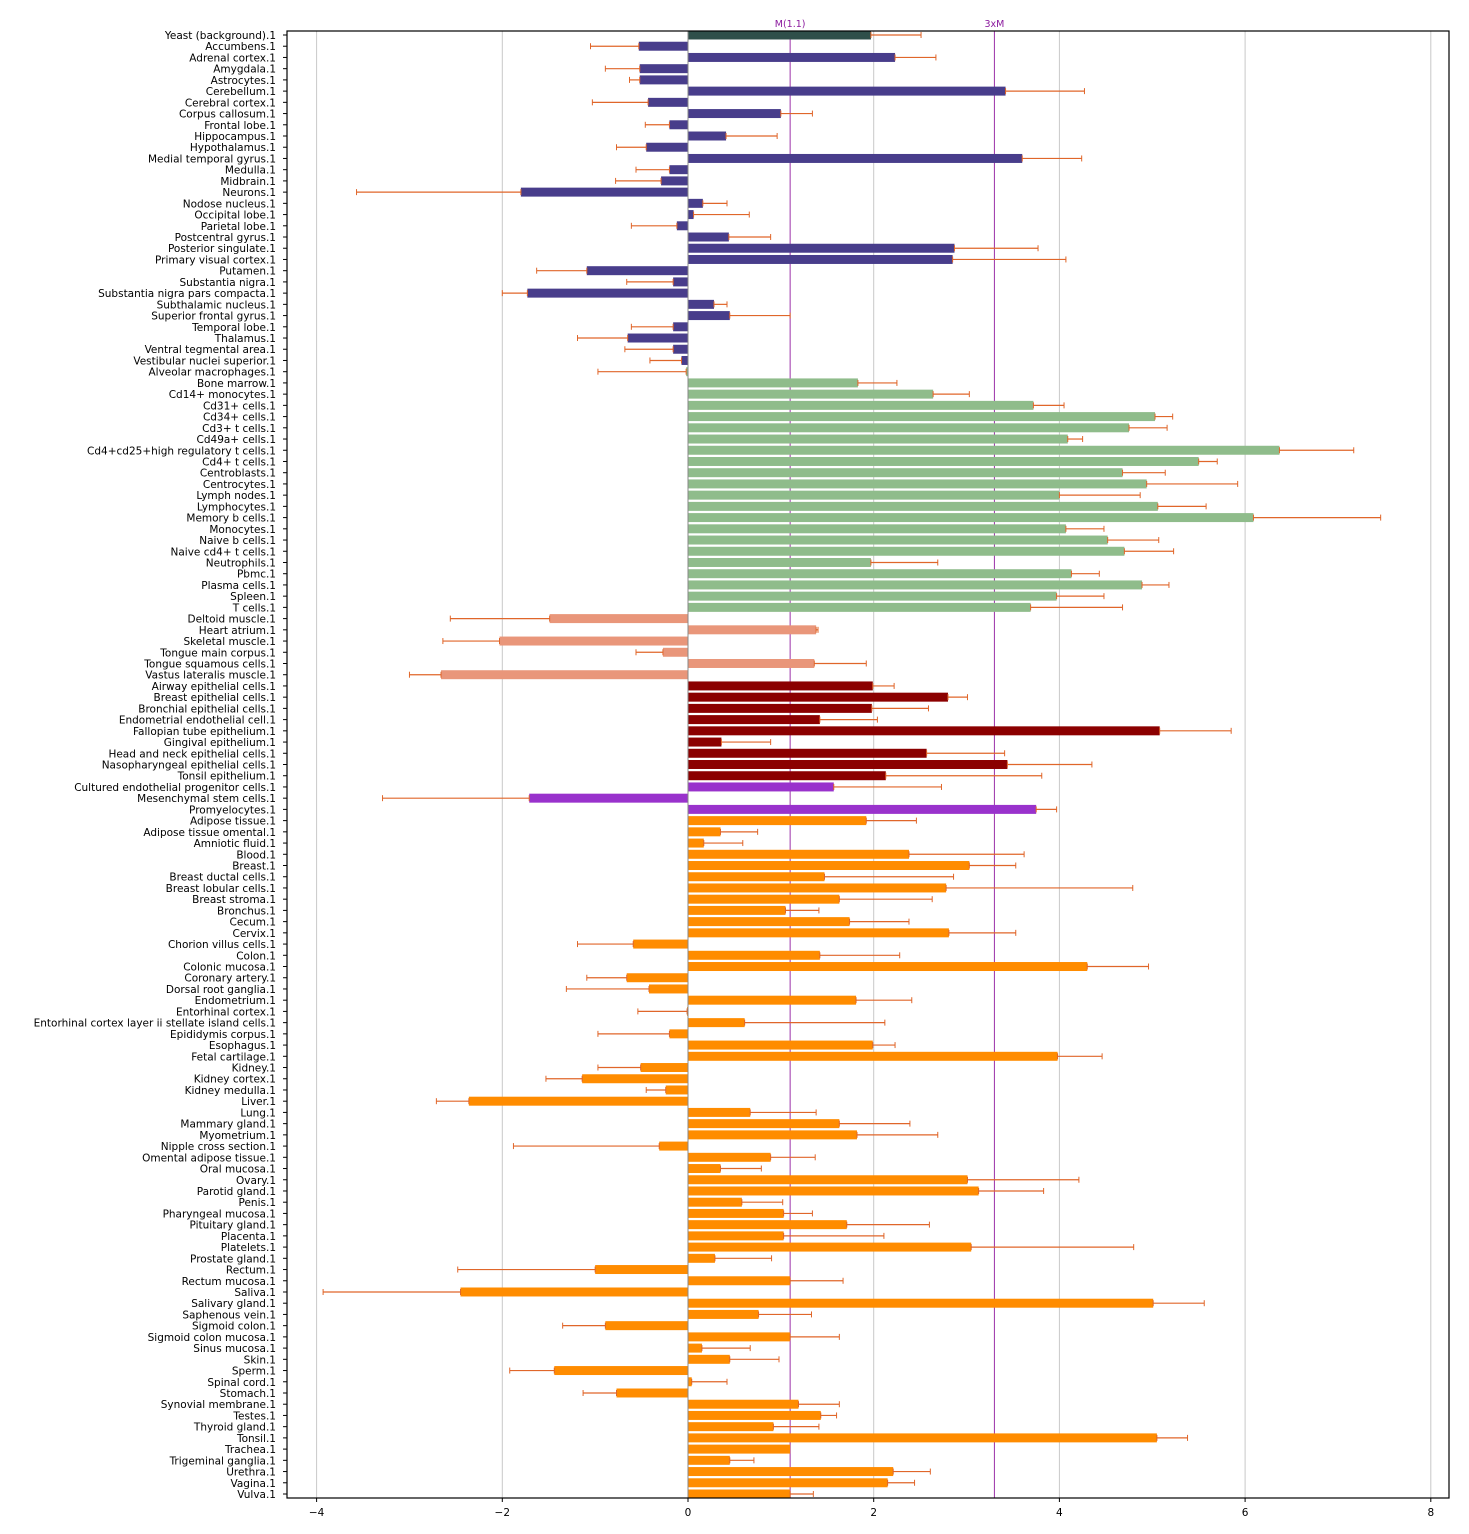  I want to click on category-label: Memory b cells.1, so click(231, 519).